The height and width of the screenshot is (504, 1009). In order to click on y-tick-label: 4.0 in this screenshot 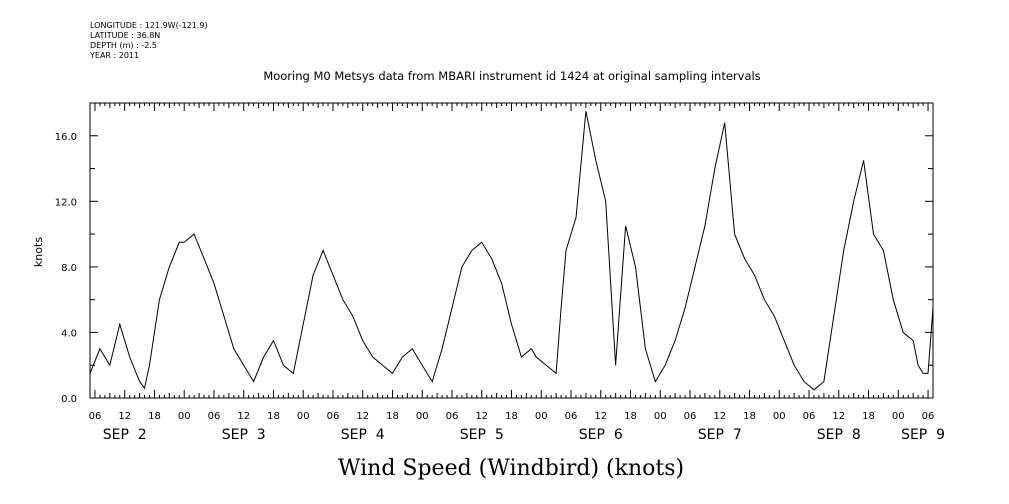, I will do `click(69, 333)`.